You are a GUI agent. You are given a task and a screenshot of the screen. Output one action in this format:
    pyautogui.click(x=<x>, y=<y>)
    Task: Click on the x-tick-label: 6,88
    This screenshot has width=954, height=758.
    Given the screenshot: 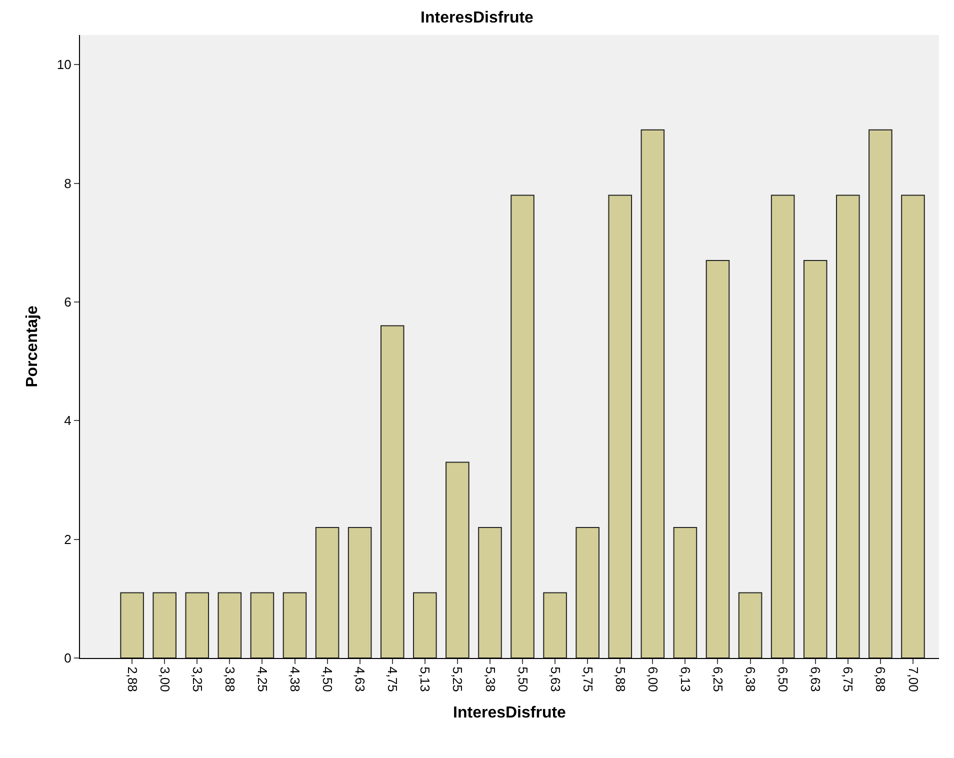 What is the action you would take?
    pyautogui.click(x=880, y=679)
    